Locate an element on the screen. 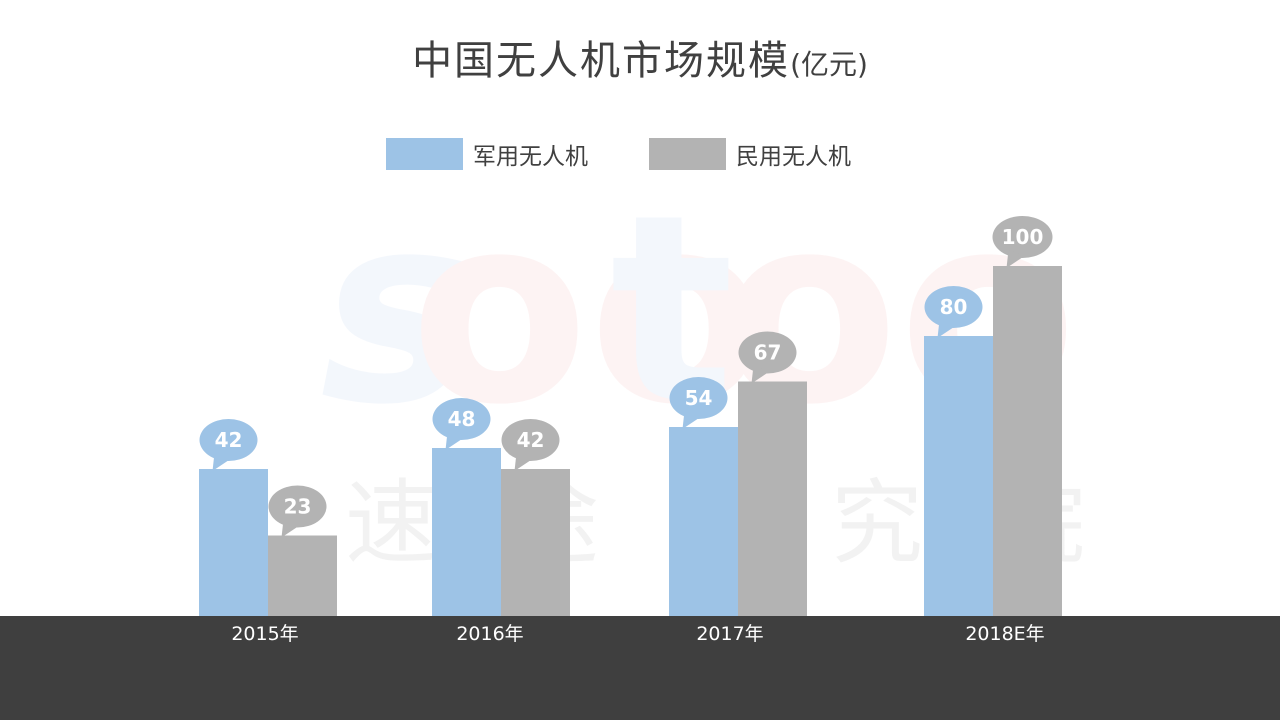 This screenshot has height=720, width=1280. legend-label-civil: 民用无人机 is located at coordinates (793, 157).